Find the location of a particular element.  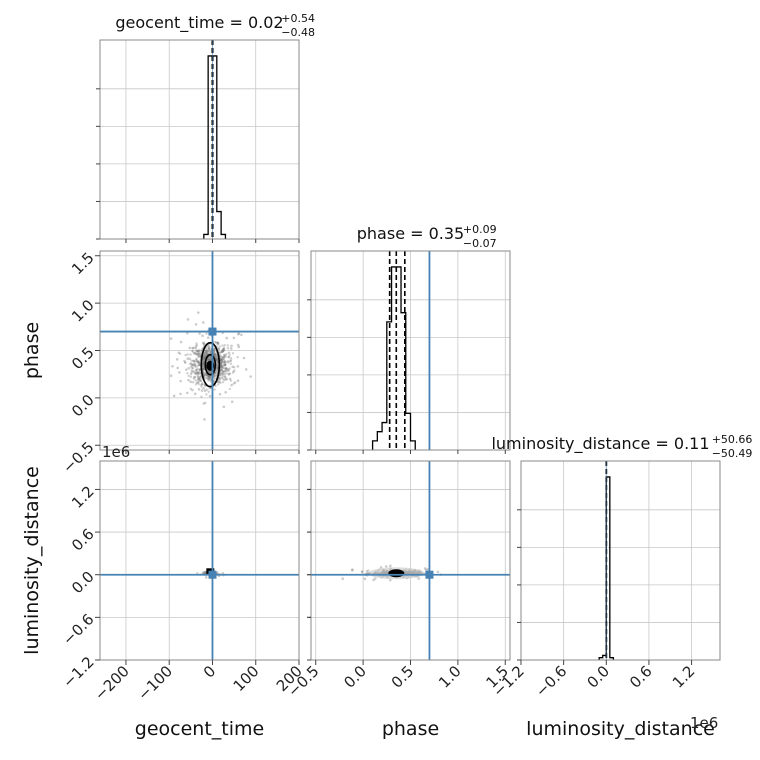

x-axis-label-geocent_time: geocent_time is located at coordinates (199, 729).